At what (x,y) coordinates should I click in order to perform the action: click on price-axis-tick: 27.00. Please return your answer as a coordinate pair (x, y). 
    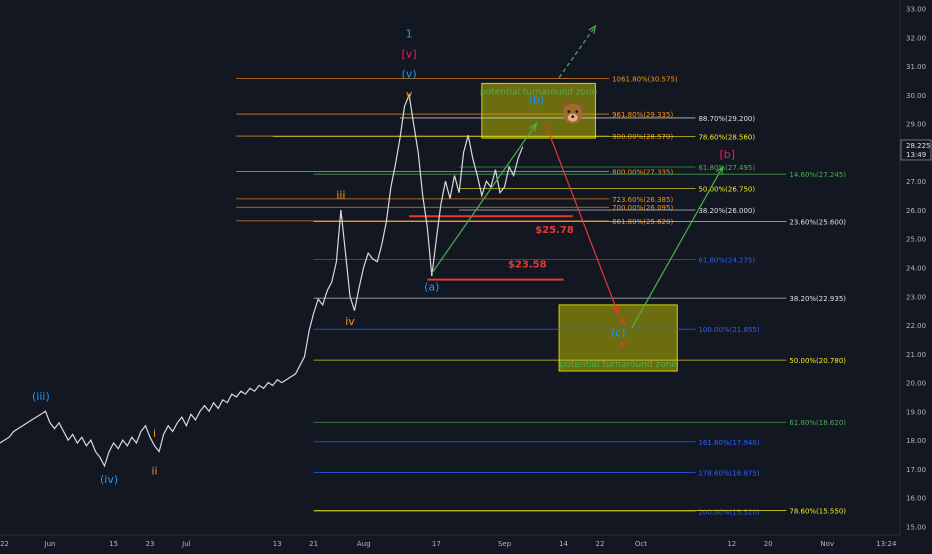
    Looking at the image, I should click on (916, 182).